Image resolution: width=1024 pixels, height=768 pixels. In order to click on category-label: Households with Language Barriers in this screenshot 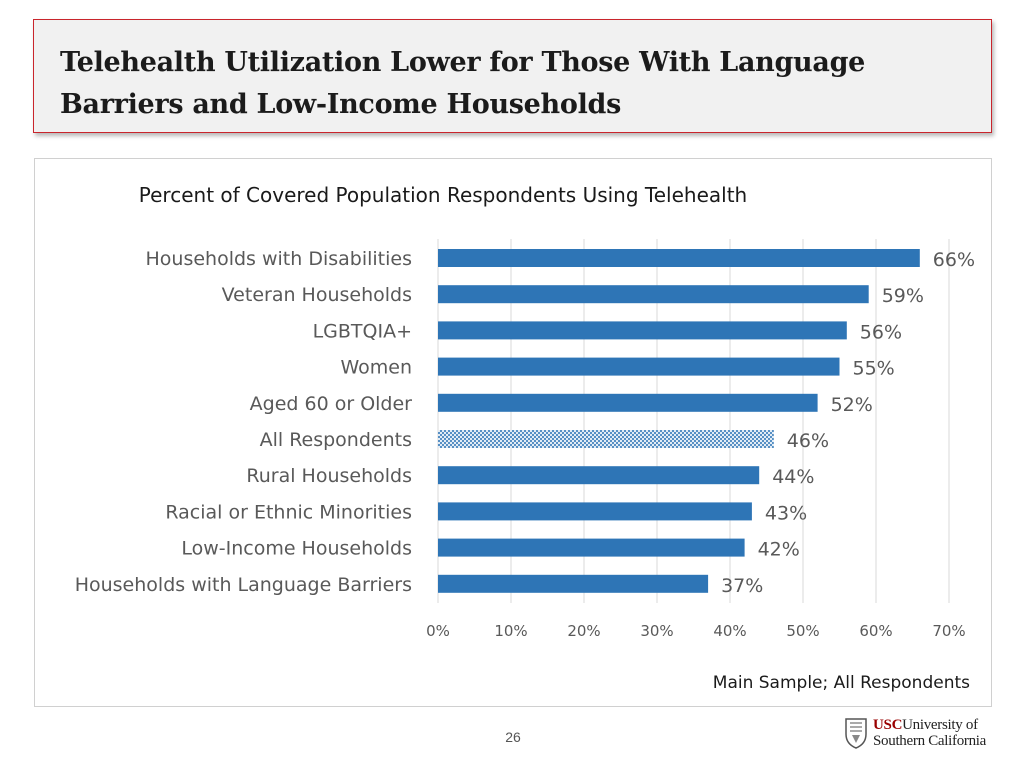, I will do `click(243, 585)`.